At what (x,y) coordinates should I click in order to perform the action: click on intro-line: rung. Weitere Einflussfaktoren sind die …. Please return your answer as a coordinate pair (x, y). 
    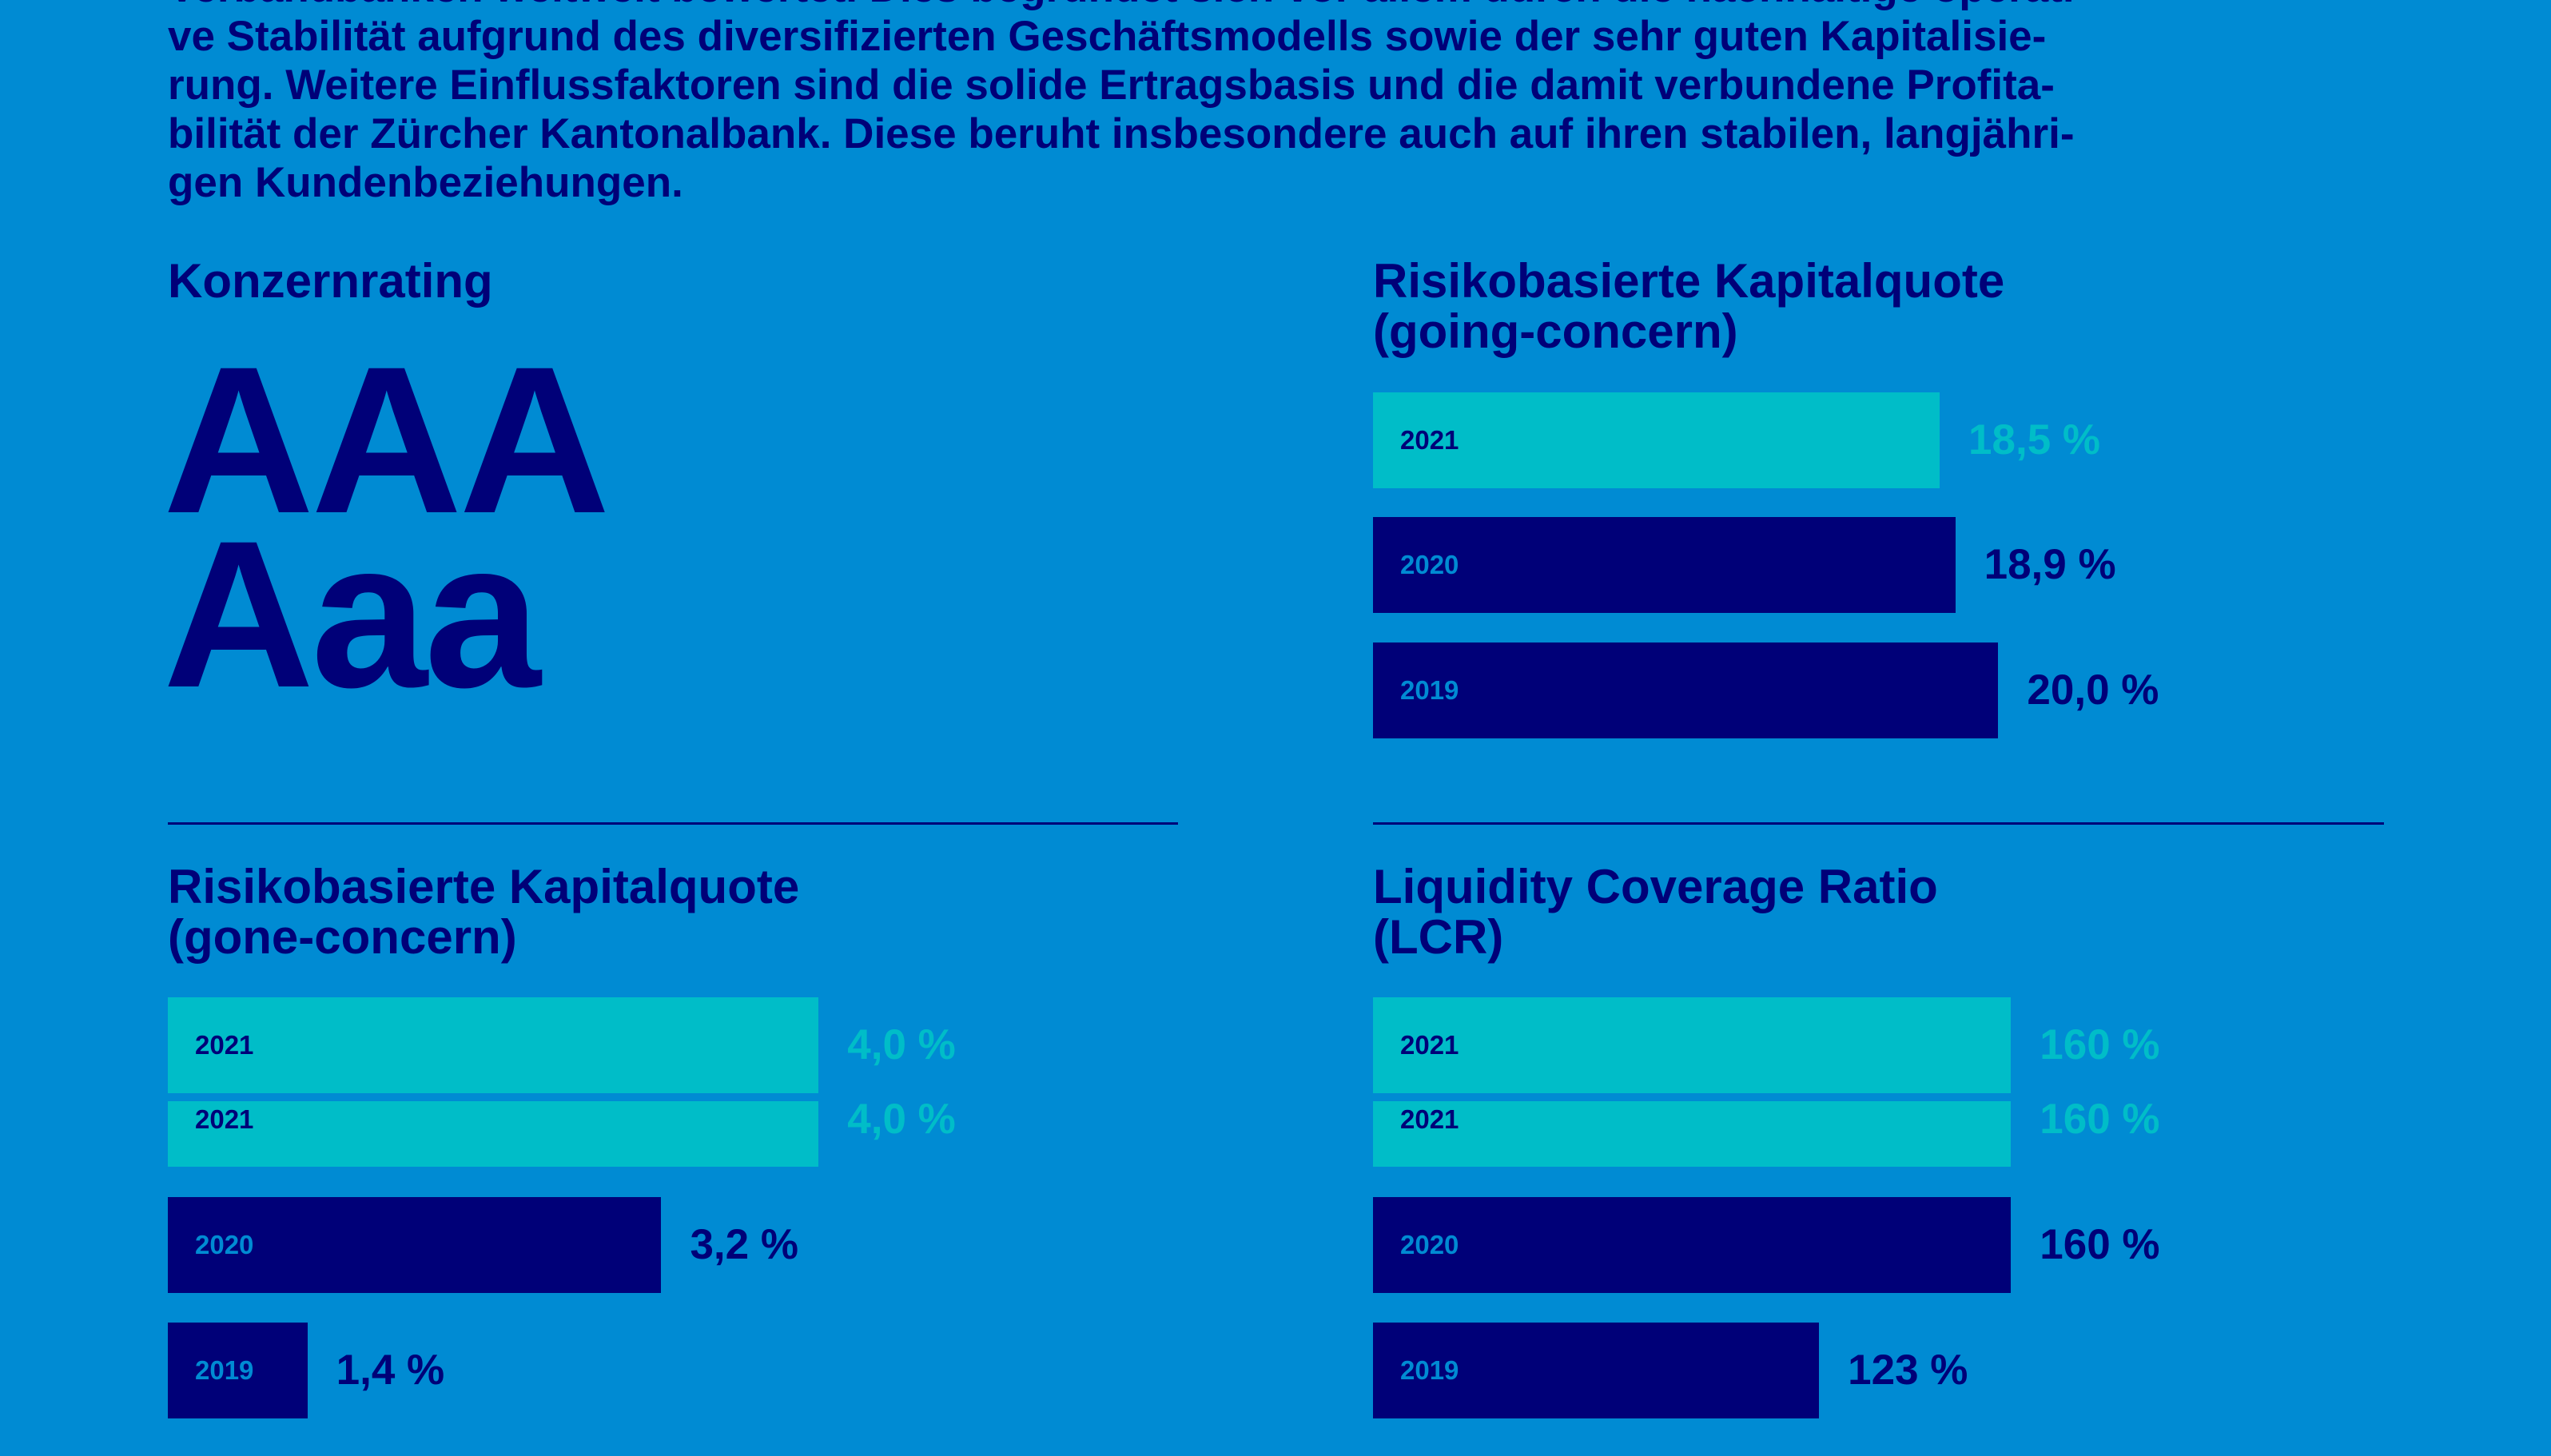
    Looking at the image, I should click on (1112, 85).